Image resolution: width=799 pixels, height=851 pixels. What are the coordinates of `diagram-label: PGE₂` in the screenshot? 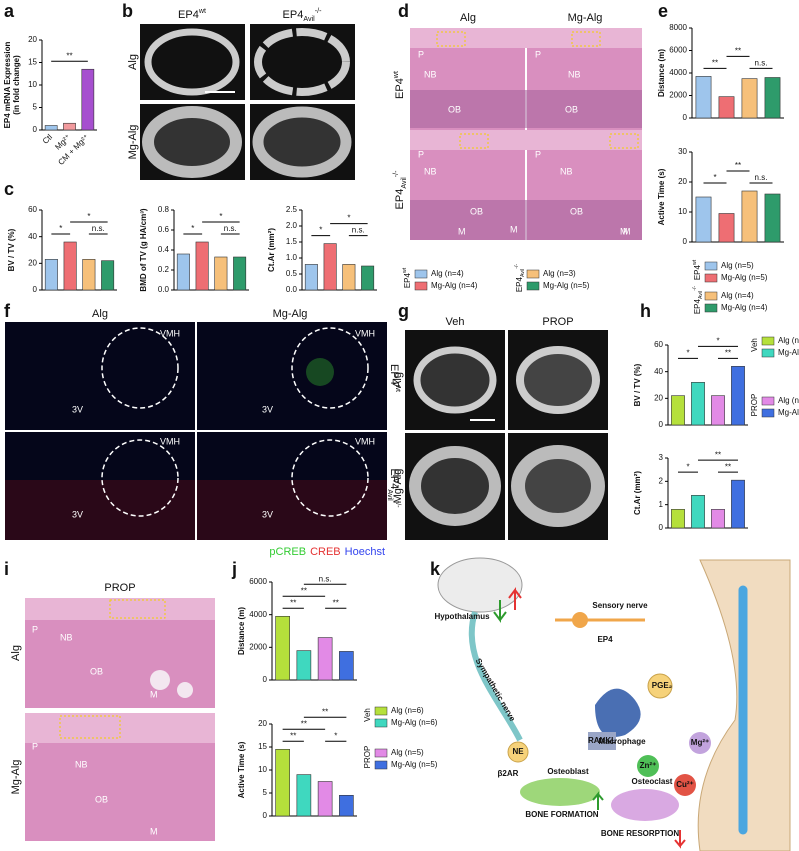 It's located at (662, 685).